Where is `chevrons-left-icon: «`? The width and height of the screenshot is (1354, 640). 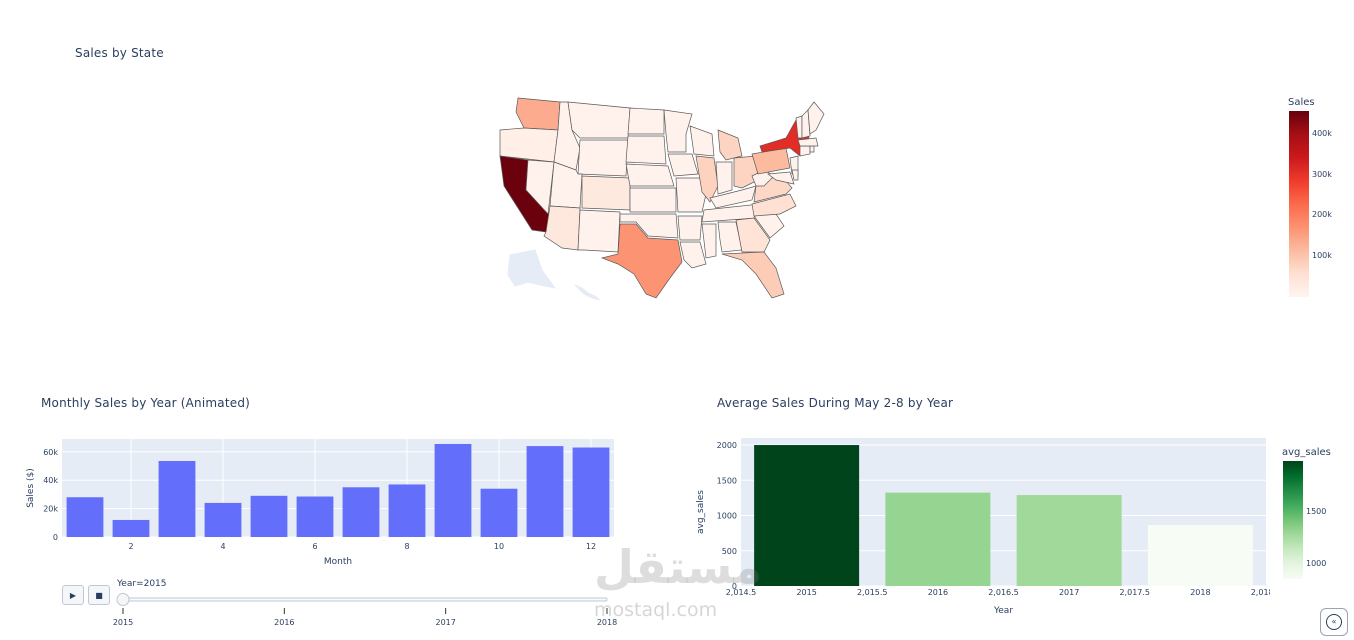 chevrons-left-icon: « is located at coordinates (1334, 622).